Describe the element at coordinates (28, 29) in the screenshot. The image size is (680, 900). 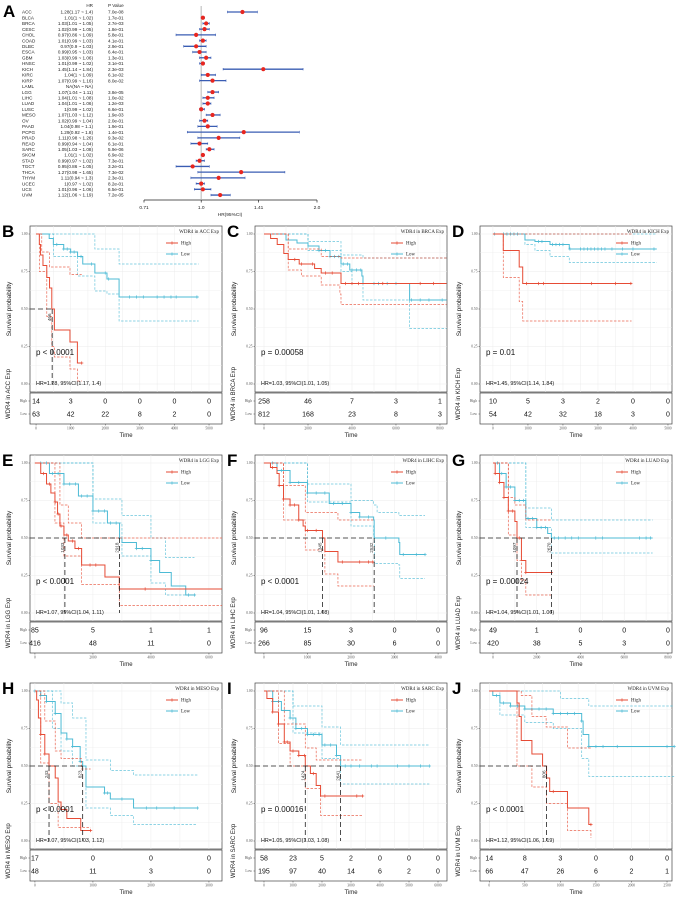
I see `cancer-label: CESC` at that location.